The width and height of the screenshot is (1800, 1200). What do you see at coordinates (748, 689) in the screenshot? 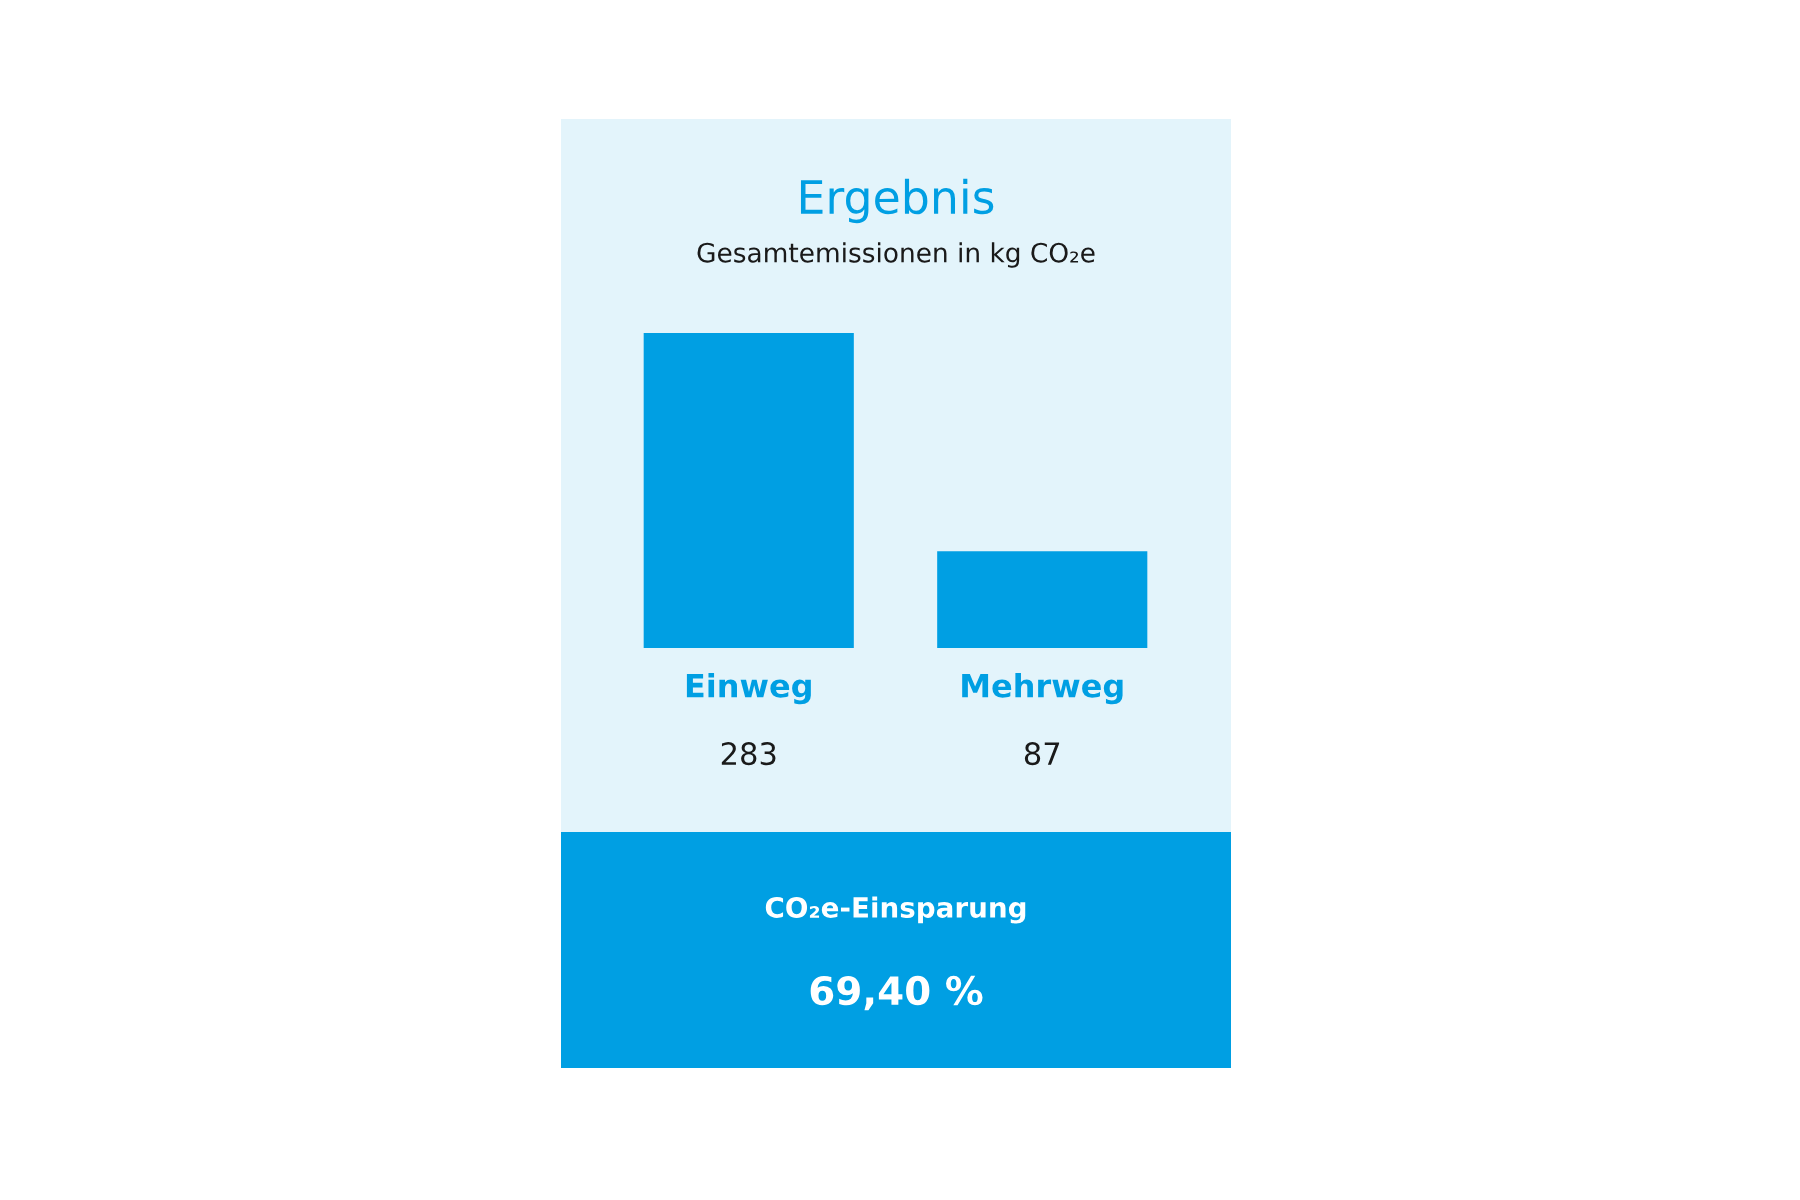
I see `x-tick-label: Einweg` at bounding box center [748, 689].